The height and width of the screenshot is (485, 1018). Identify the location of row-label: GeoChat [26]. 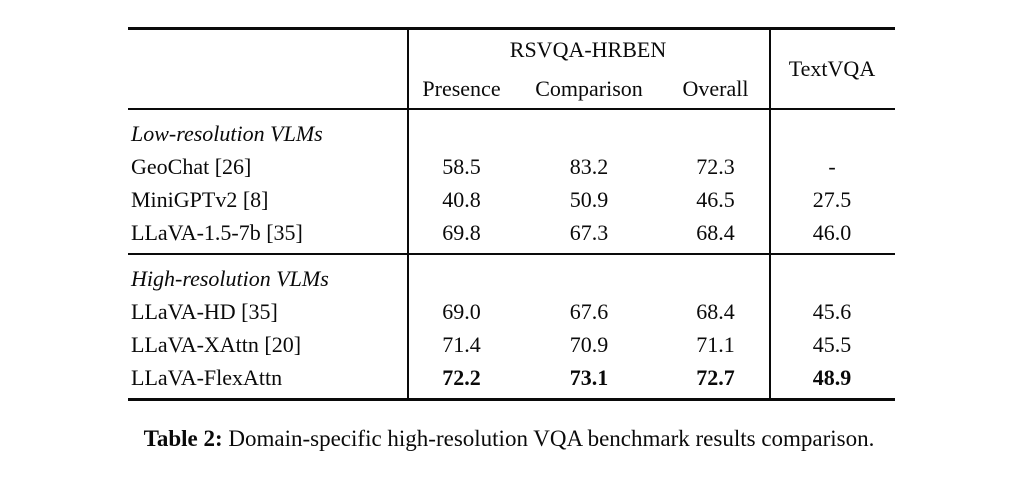
(191, 166).